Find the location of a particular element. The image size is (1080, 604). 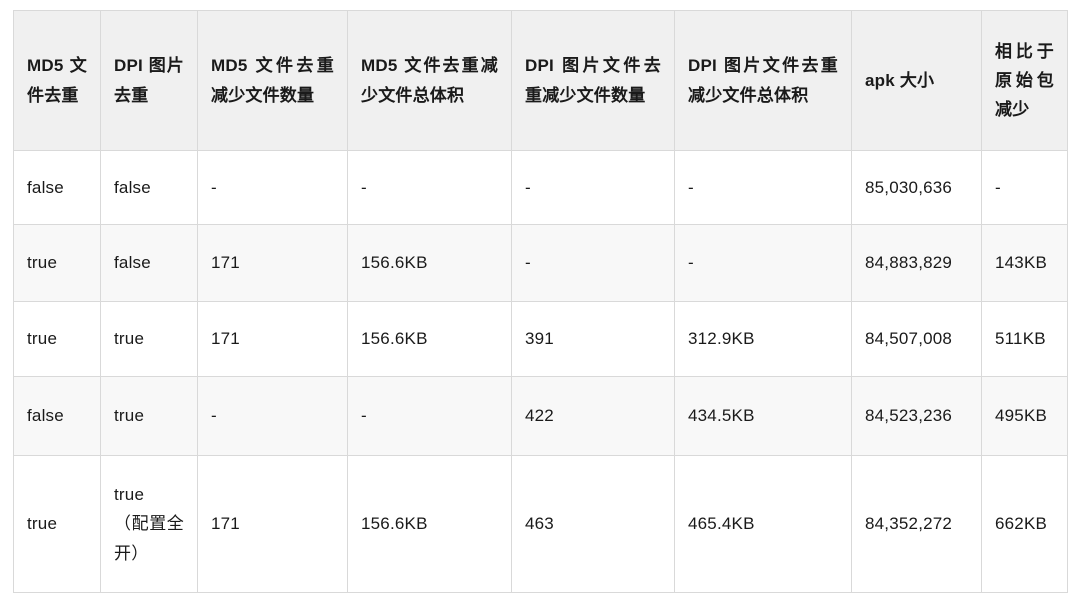

table-cell: 143KB is located at coordinates (1024, 263).